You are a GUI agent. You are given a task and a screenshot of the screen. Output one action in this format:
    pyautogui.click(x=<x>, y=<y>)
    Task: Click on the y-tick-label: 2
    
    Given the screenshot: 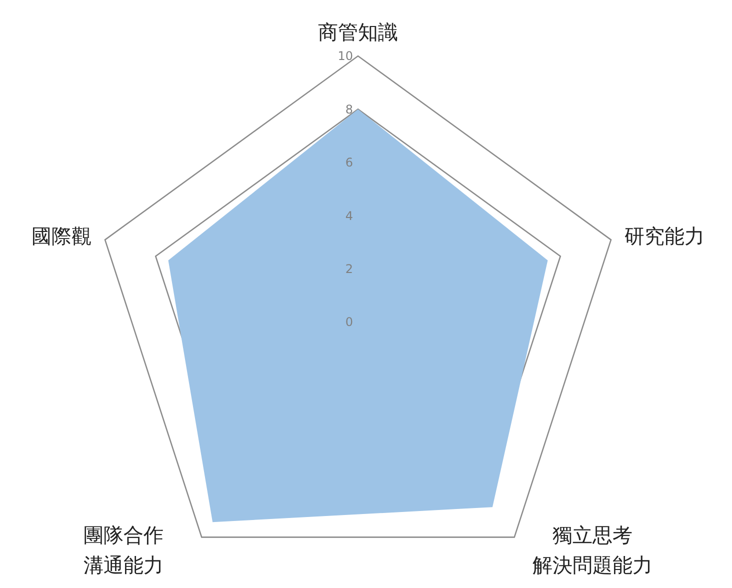 What is the action you would take?
    pyautogui.click(x=349, y=269)
    